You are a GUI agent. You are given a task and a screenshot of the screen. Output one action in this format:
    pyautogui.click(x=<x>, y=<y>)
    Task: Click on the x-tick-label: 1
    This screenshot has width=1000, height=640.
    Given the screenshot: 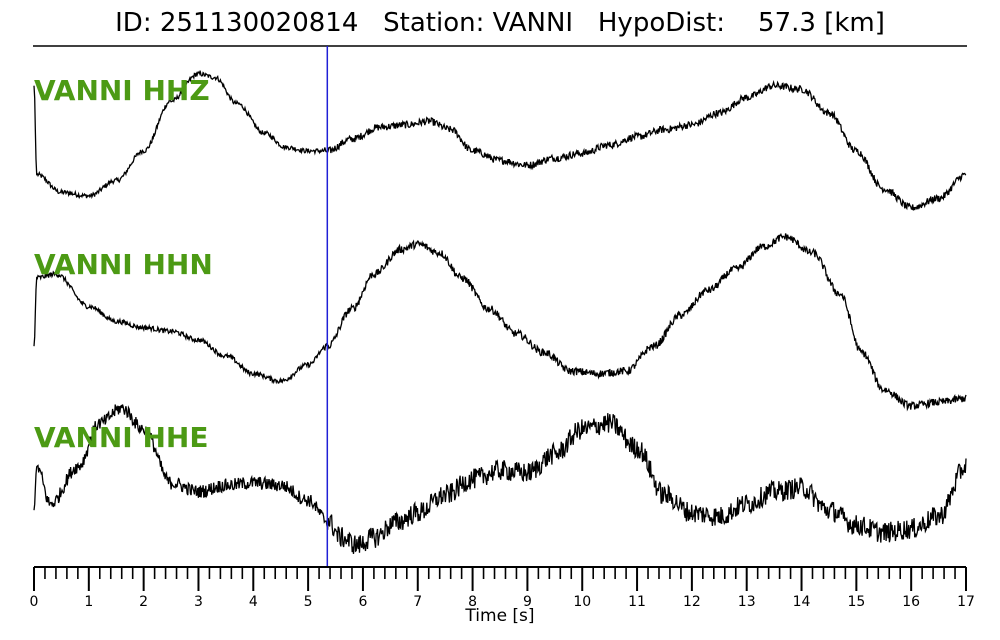 What is the action you would take?
    pyautogui.click(x=88, y=602)
    